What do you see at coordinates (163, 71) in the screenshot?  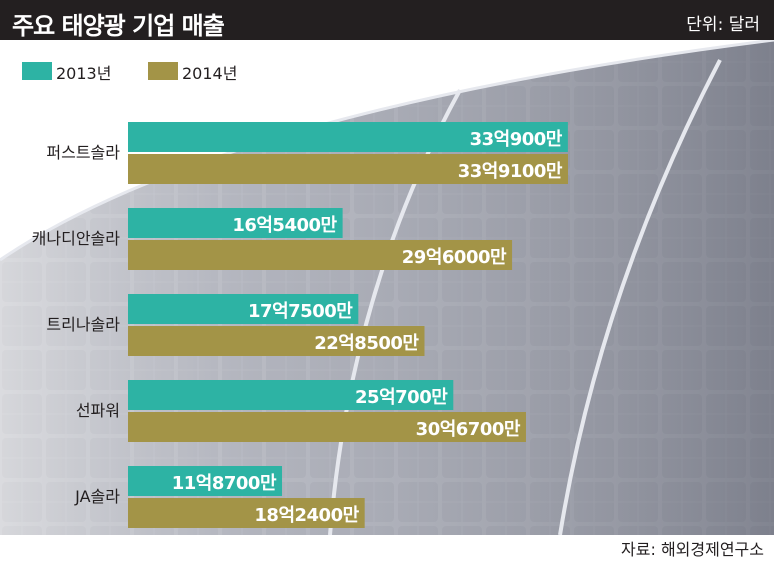 I see `legend-swatch-2014` at bounding box center [163, 71].